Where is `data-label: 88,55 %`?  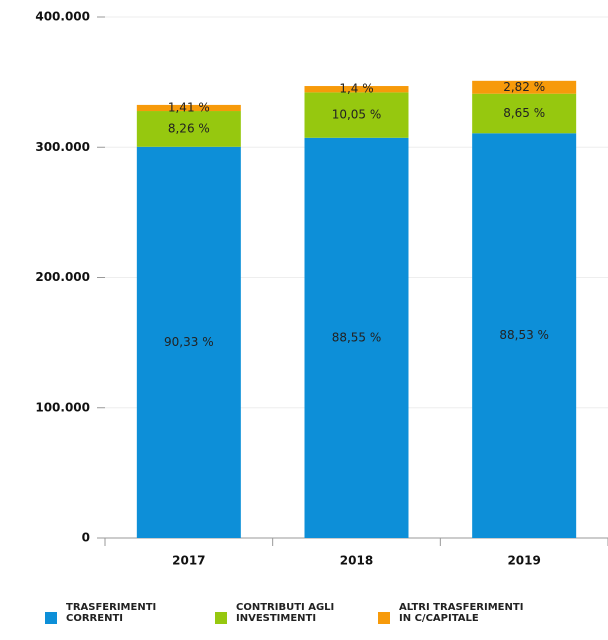
data-label: 88,55 % is located at coordinates (357, 337).